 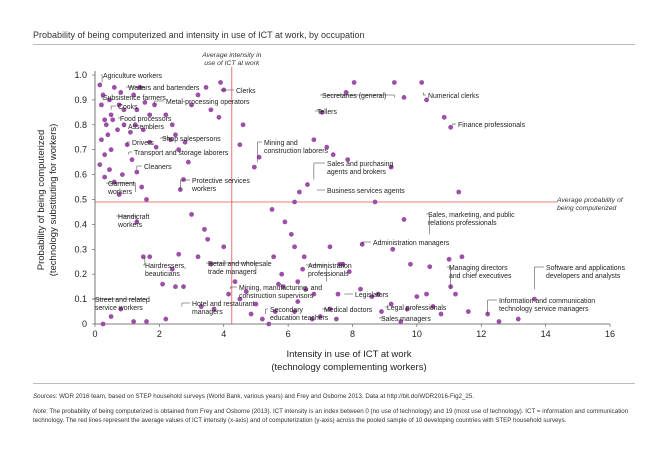 What do you see at coordinates (366, 191) in the screenshot?
I see `annotation-label: Business services agents` at bounding box center [366, 191].